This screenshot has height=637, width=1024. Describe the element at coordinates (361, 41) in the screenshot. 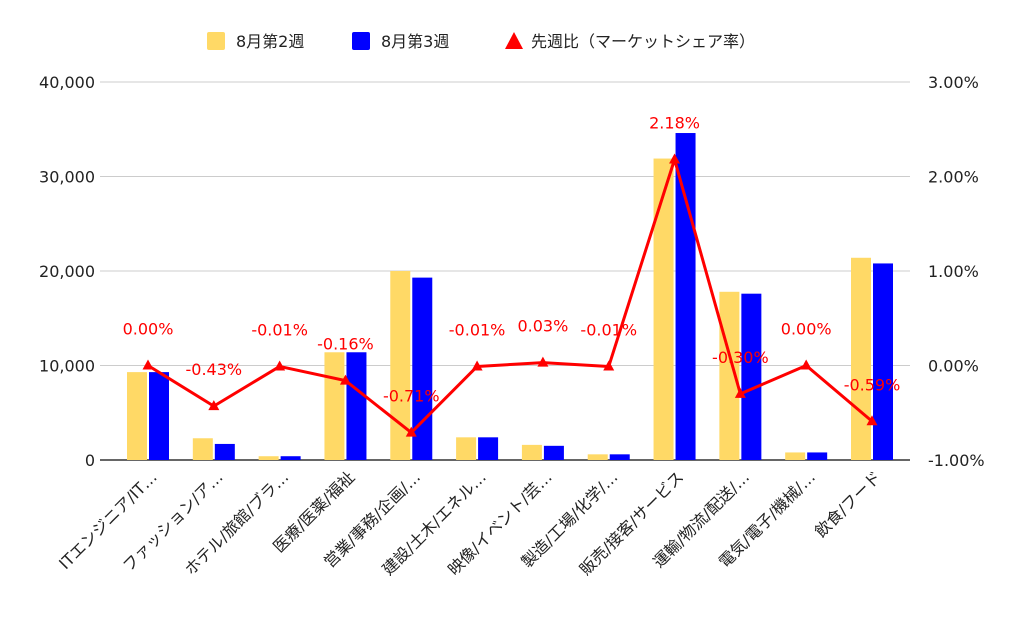

I see `legend-swatch-week3` at that location.